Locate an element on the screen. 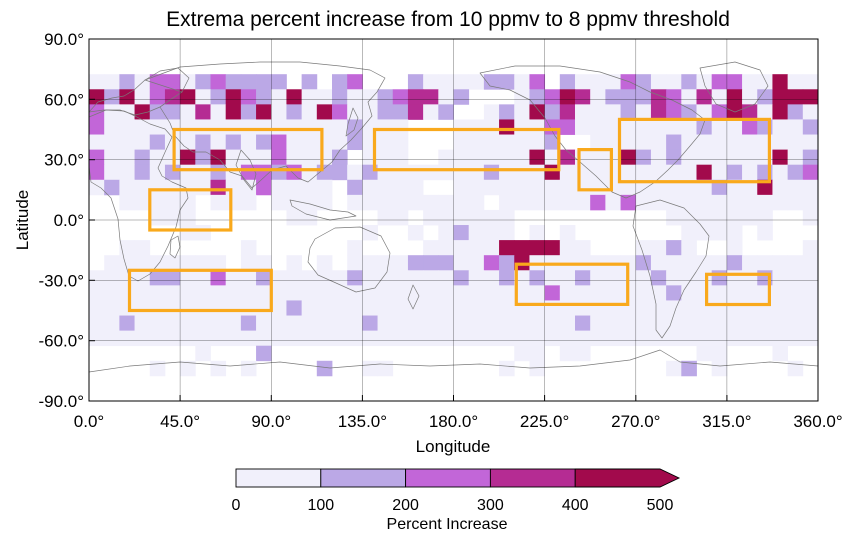 The width and height of the screenshot is (849, 542). y-tick-label: -60.0° is located at coordinates (61, 341).